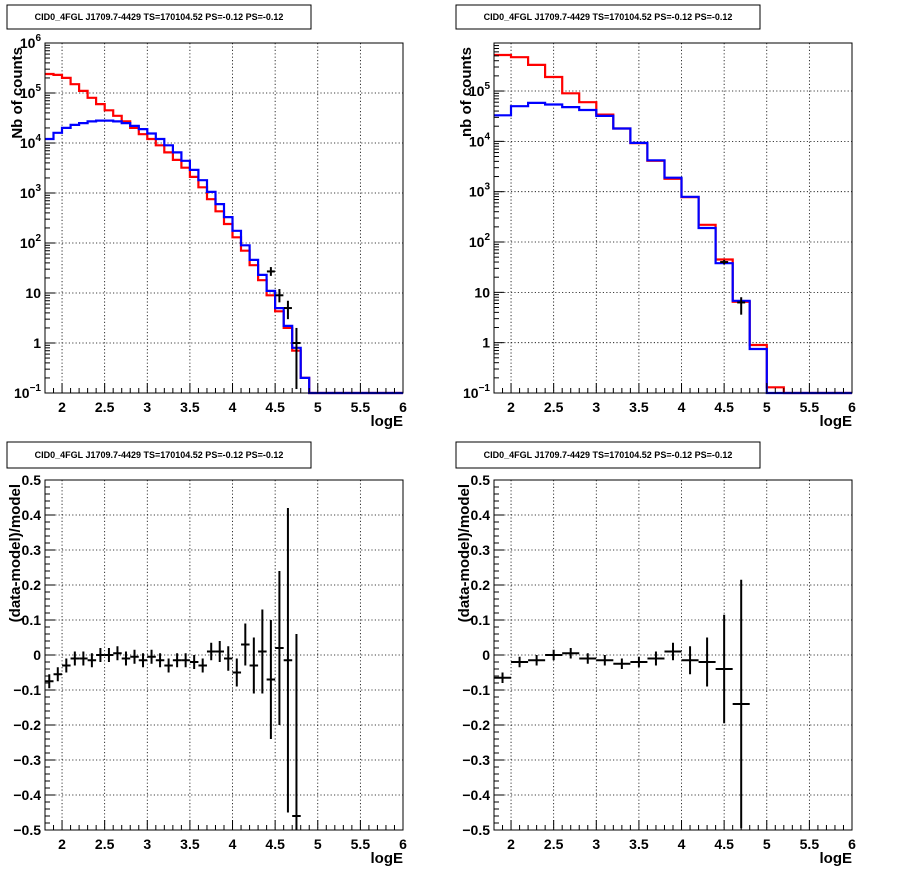  What do you see at coordinates (487, 136) in the screenshot?
I see `y-tick-exponent: 4` at bounding box center [487, 136].